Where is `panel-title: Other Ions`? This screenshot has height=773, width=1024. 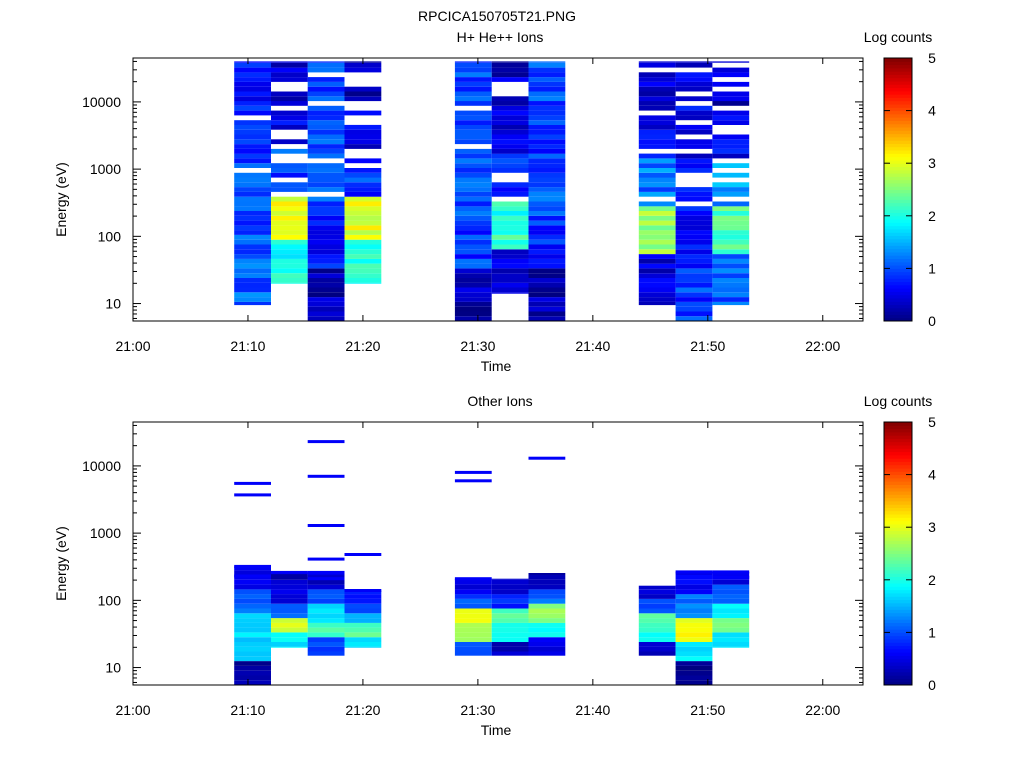
panel-title: Other Ions is located at coordinates (499, 401).